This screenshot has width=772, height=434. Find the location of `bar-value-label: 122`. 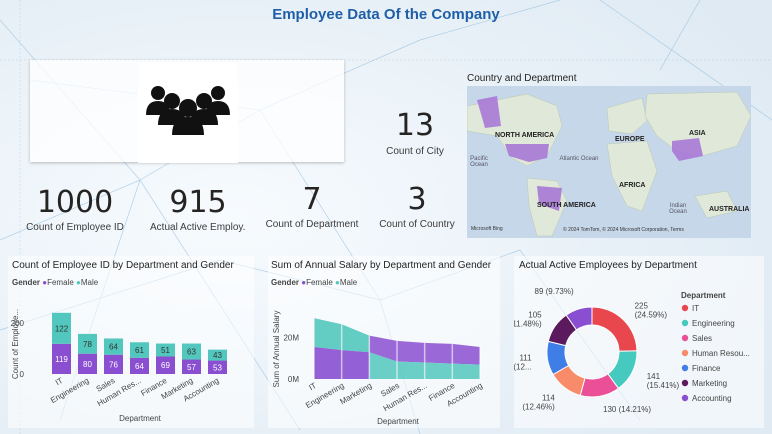

bar-value-label: 122 is located at coordinates (62, 328).